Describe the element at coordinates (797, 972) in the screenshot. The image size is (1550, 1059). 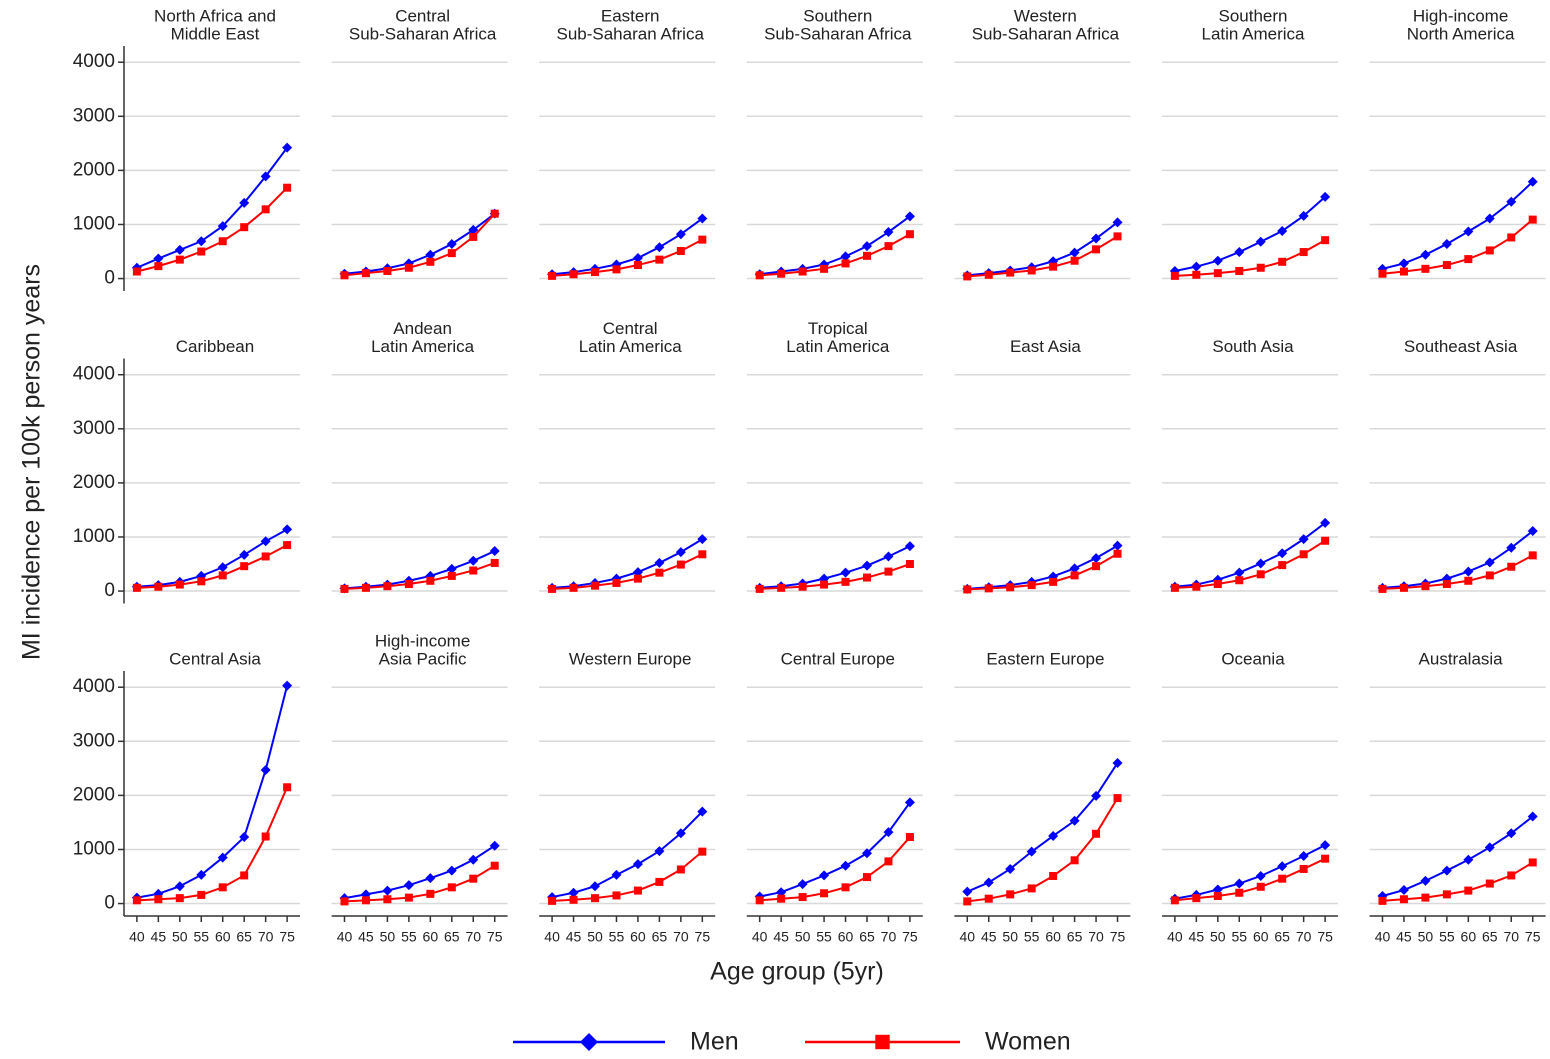
I see `x-axis-label: Age group (5yr)` at that location.